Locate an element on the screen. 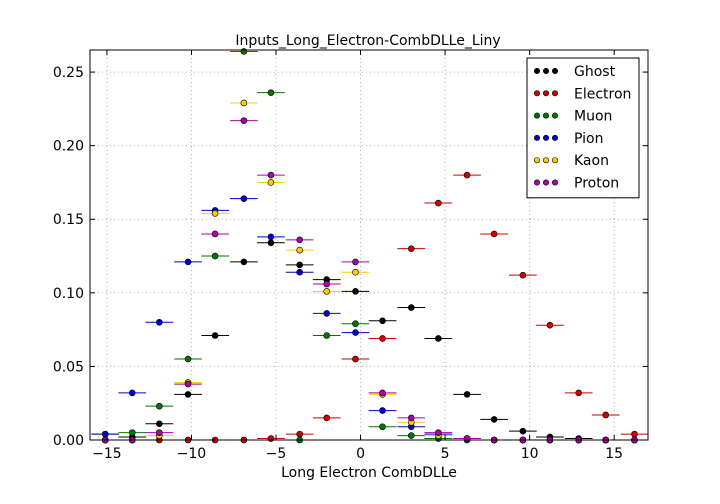 This screenshot has height=504, width=720. legend: Ghost Electron Muon Pion Kaon Proton is located at coordinates (583, 128).